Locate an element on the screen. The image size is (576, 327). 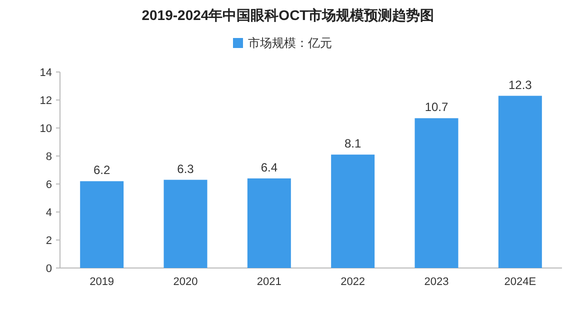
data-label: 12.3 is located at coordinates (520, 85).